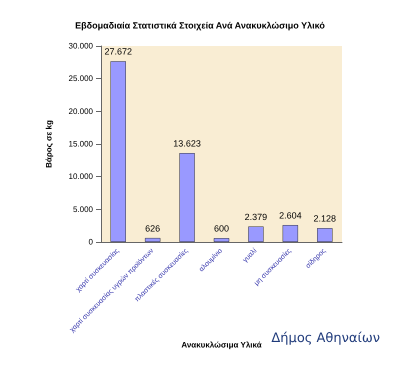 This screenshot has width=400, height=365. I want to click on x-axis-title: Ανακυκλώσιμα Υλικά, so click(221, 345).